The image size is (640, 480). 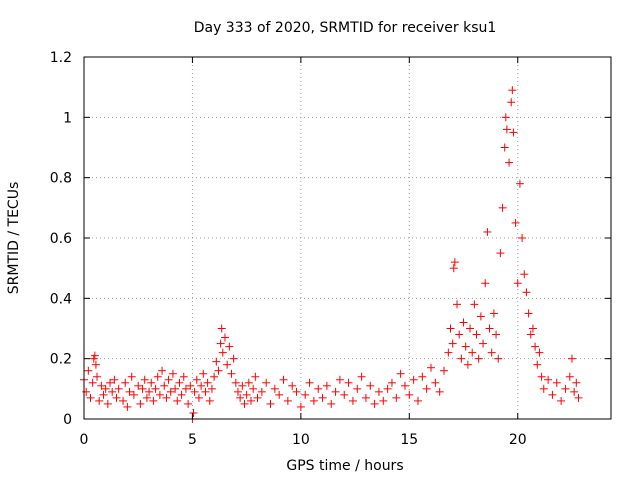 I want to click on y-tick-label: 0.8, so click(x=61, y=179).